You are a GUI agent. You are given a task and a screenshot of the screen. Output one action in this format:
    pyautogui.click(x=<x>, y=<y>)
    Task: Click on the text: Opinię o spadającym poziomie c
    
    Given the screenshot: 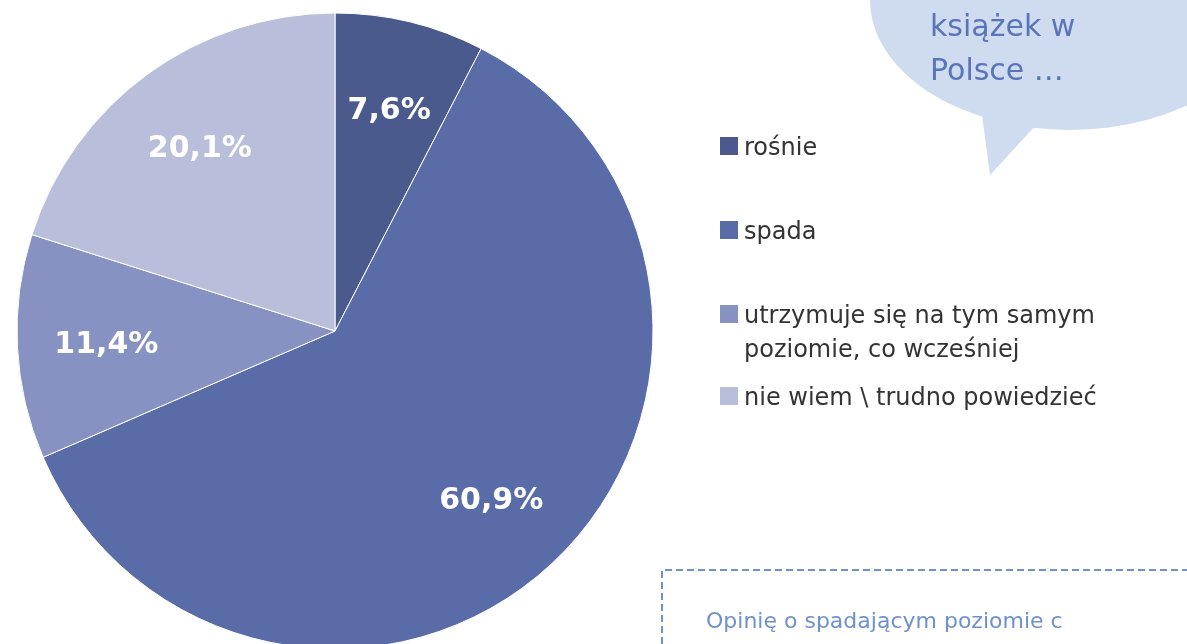 What is the action you would take?
    pyautogui.click(x=884, y=620)
    